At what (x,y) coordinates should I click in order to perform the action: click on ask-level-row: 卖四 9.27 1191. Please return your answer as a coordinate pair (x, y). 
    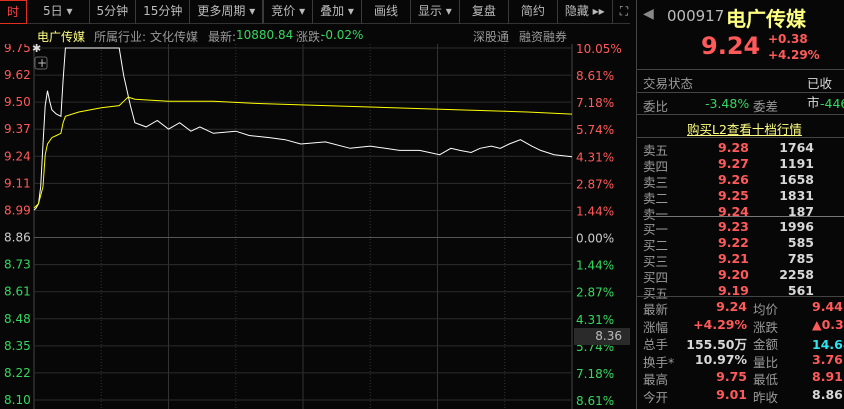
    Looking at the image, I should click on (743, 165).